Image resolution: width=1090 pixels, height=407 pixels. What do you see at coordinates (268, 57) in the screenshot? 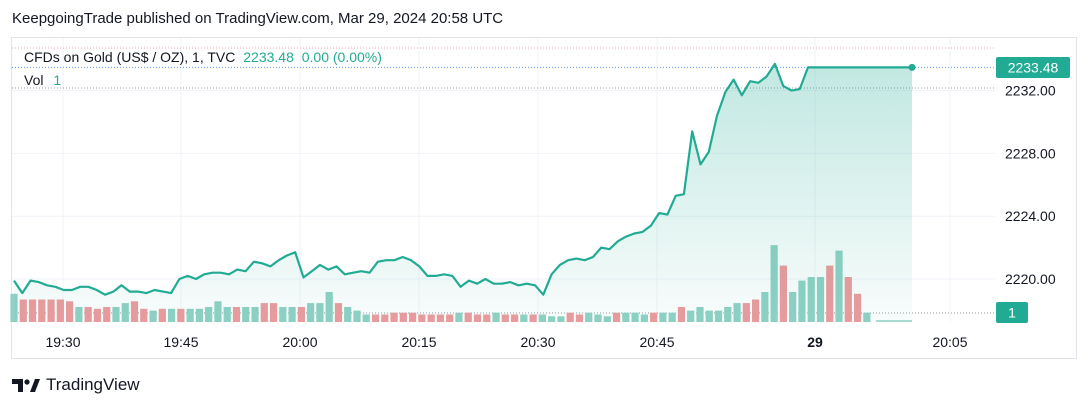
I see `legend-last-price: 2233.48` at bounding box center [268, 57].